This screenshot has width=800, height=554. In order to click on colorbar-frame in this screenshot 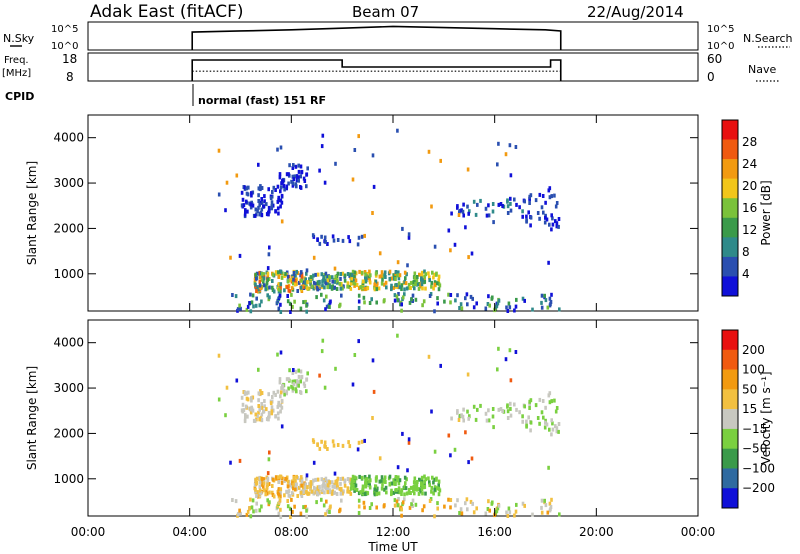, I will do `click(730, 419)`.